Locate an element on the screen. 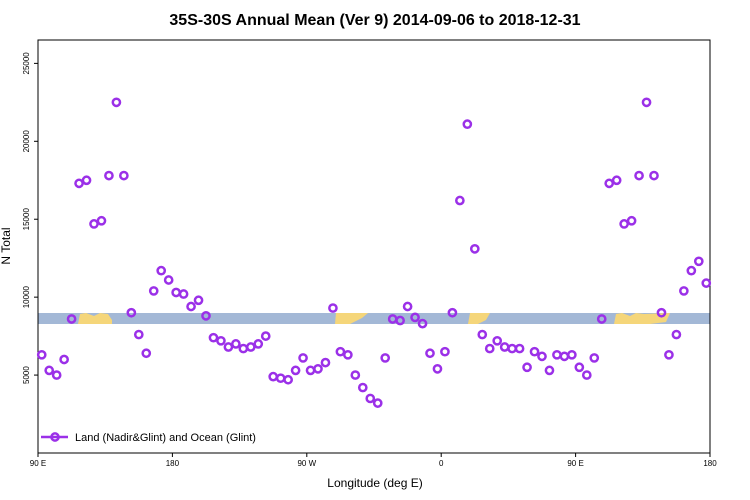  x-tick-label: 0 is located at coordinates (441, 463).